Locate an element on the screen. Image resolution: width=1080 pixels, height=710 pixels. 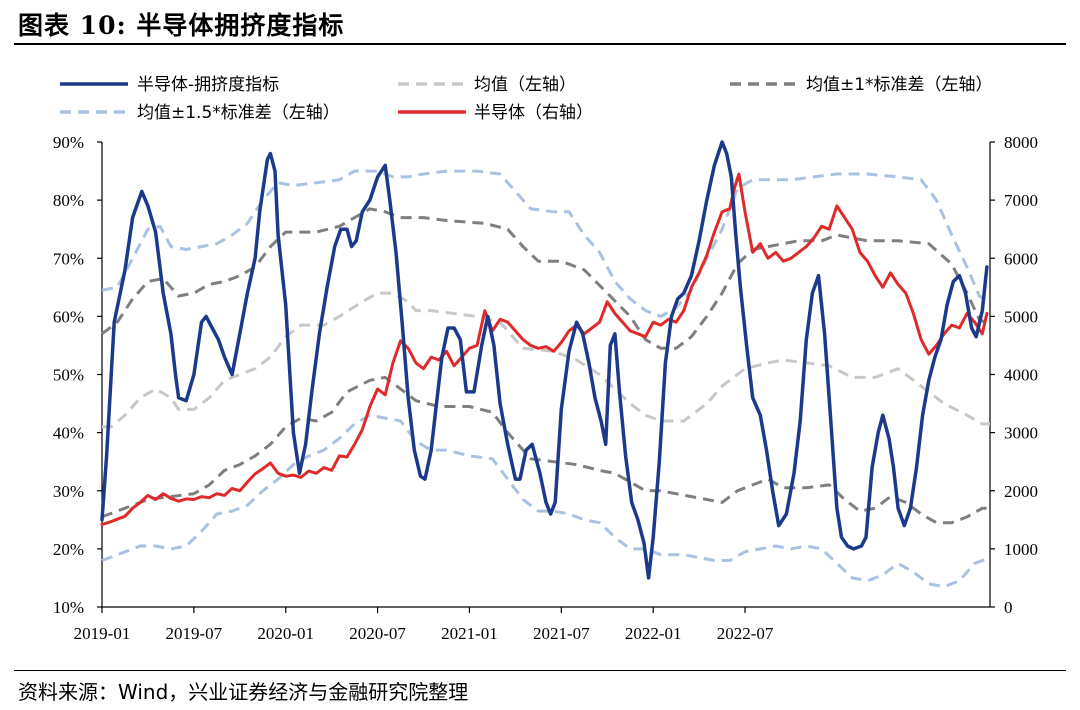
figure-title: 图表 10: 半导体拥挤度指标 is located at coordinates (181, 25).